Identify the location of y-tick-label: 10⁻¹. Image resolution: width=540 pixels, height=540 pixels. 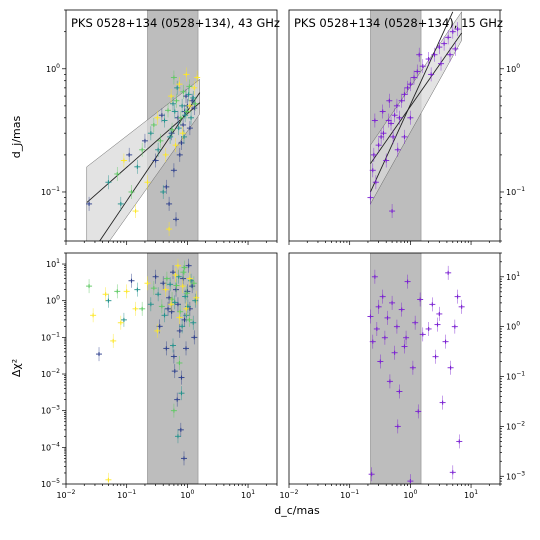
(50, 336).